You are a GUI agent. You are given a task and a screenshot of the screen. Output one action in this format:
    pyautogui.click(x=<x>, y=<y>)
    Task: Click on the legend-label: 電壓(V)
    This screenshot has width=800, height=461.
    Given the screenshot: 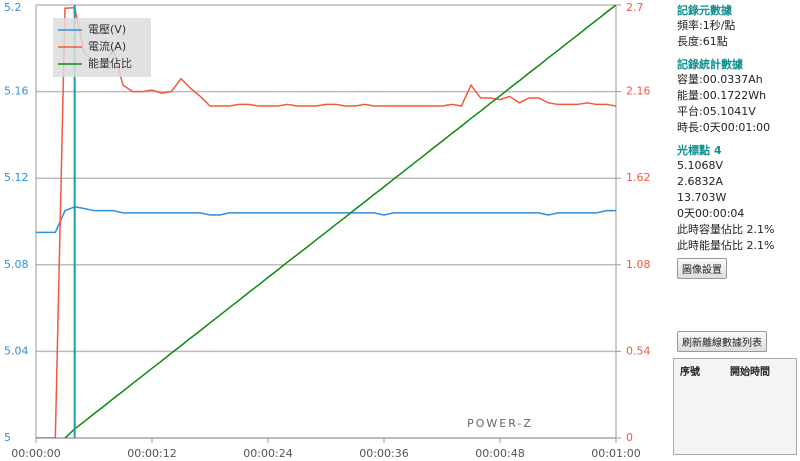 What is the action you would take?
    pyautogui.click(x=107, y=29)
    